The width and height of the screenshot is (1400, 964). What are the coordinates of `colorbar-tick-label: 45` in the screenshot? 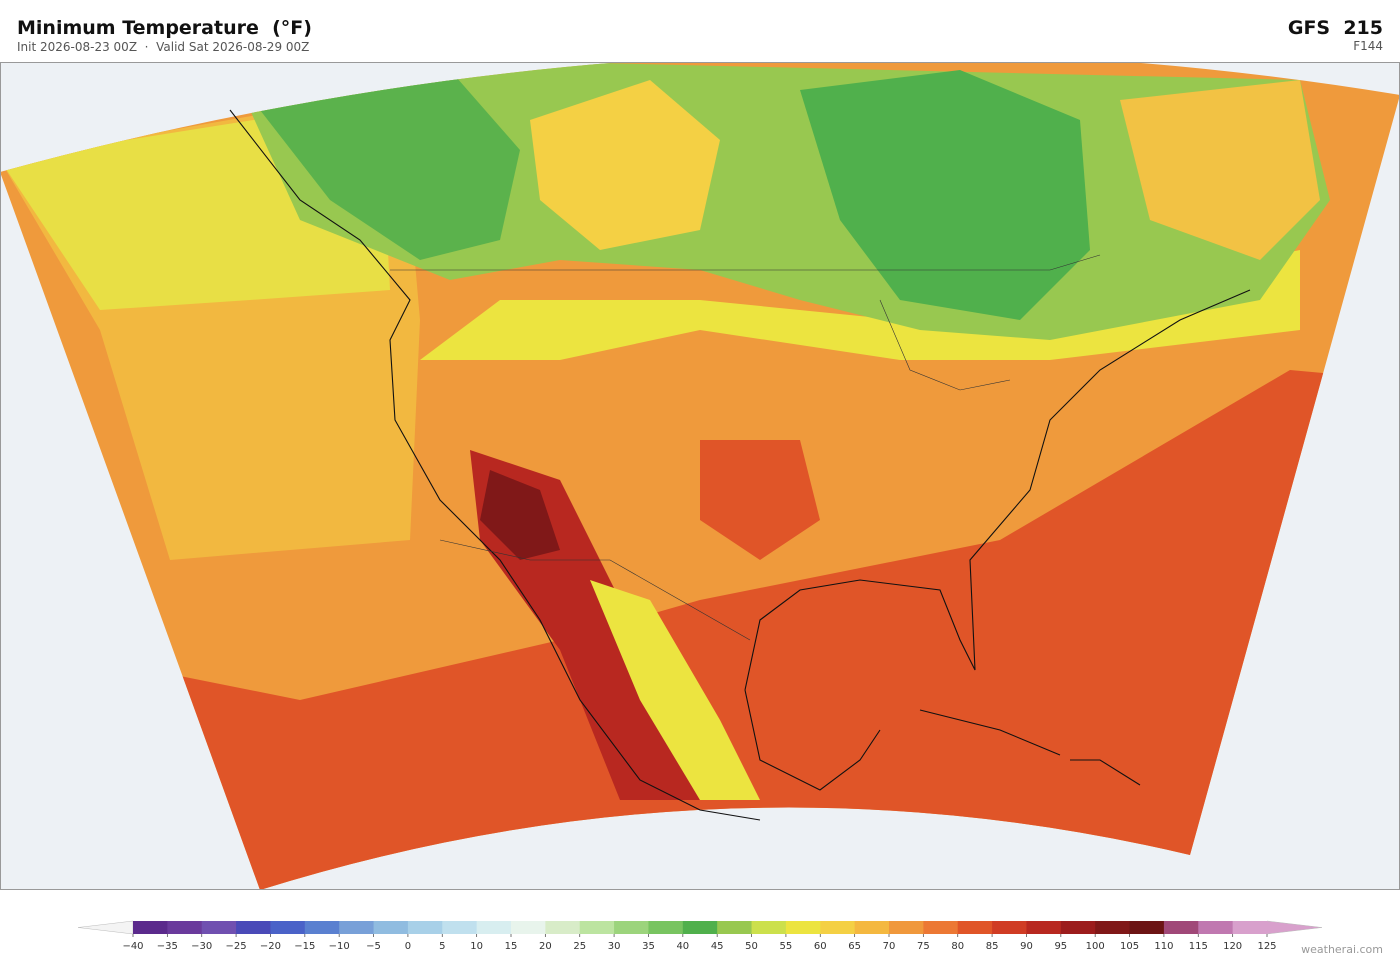 It's located at (717, 946).